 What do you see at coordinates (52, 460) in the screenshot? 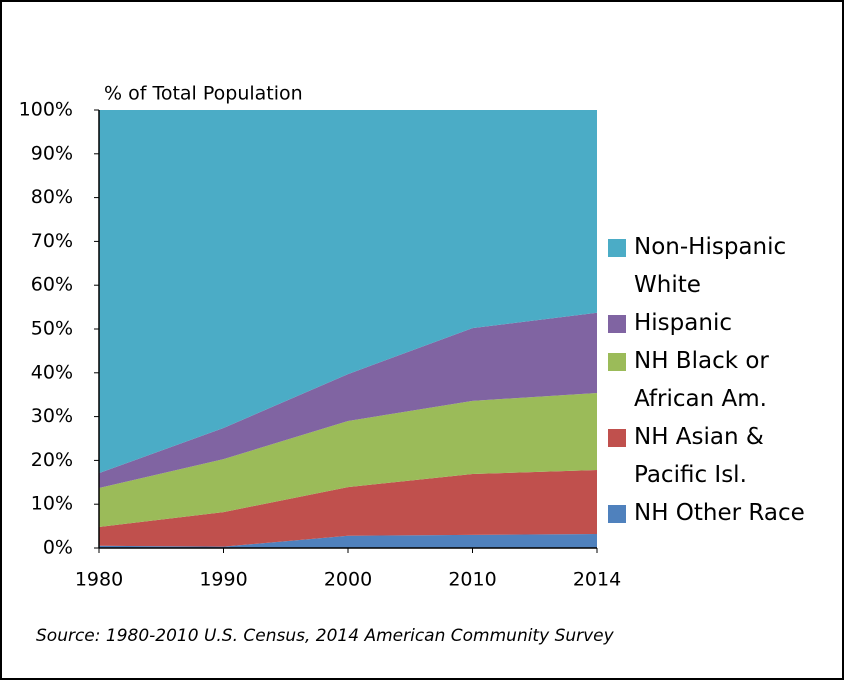
I see `y-tick-label: 20%` at bounding box center [52, 460].